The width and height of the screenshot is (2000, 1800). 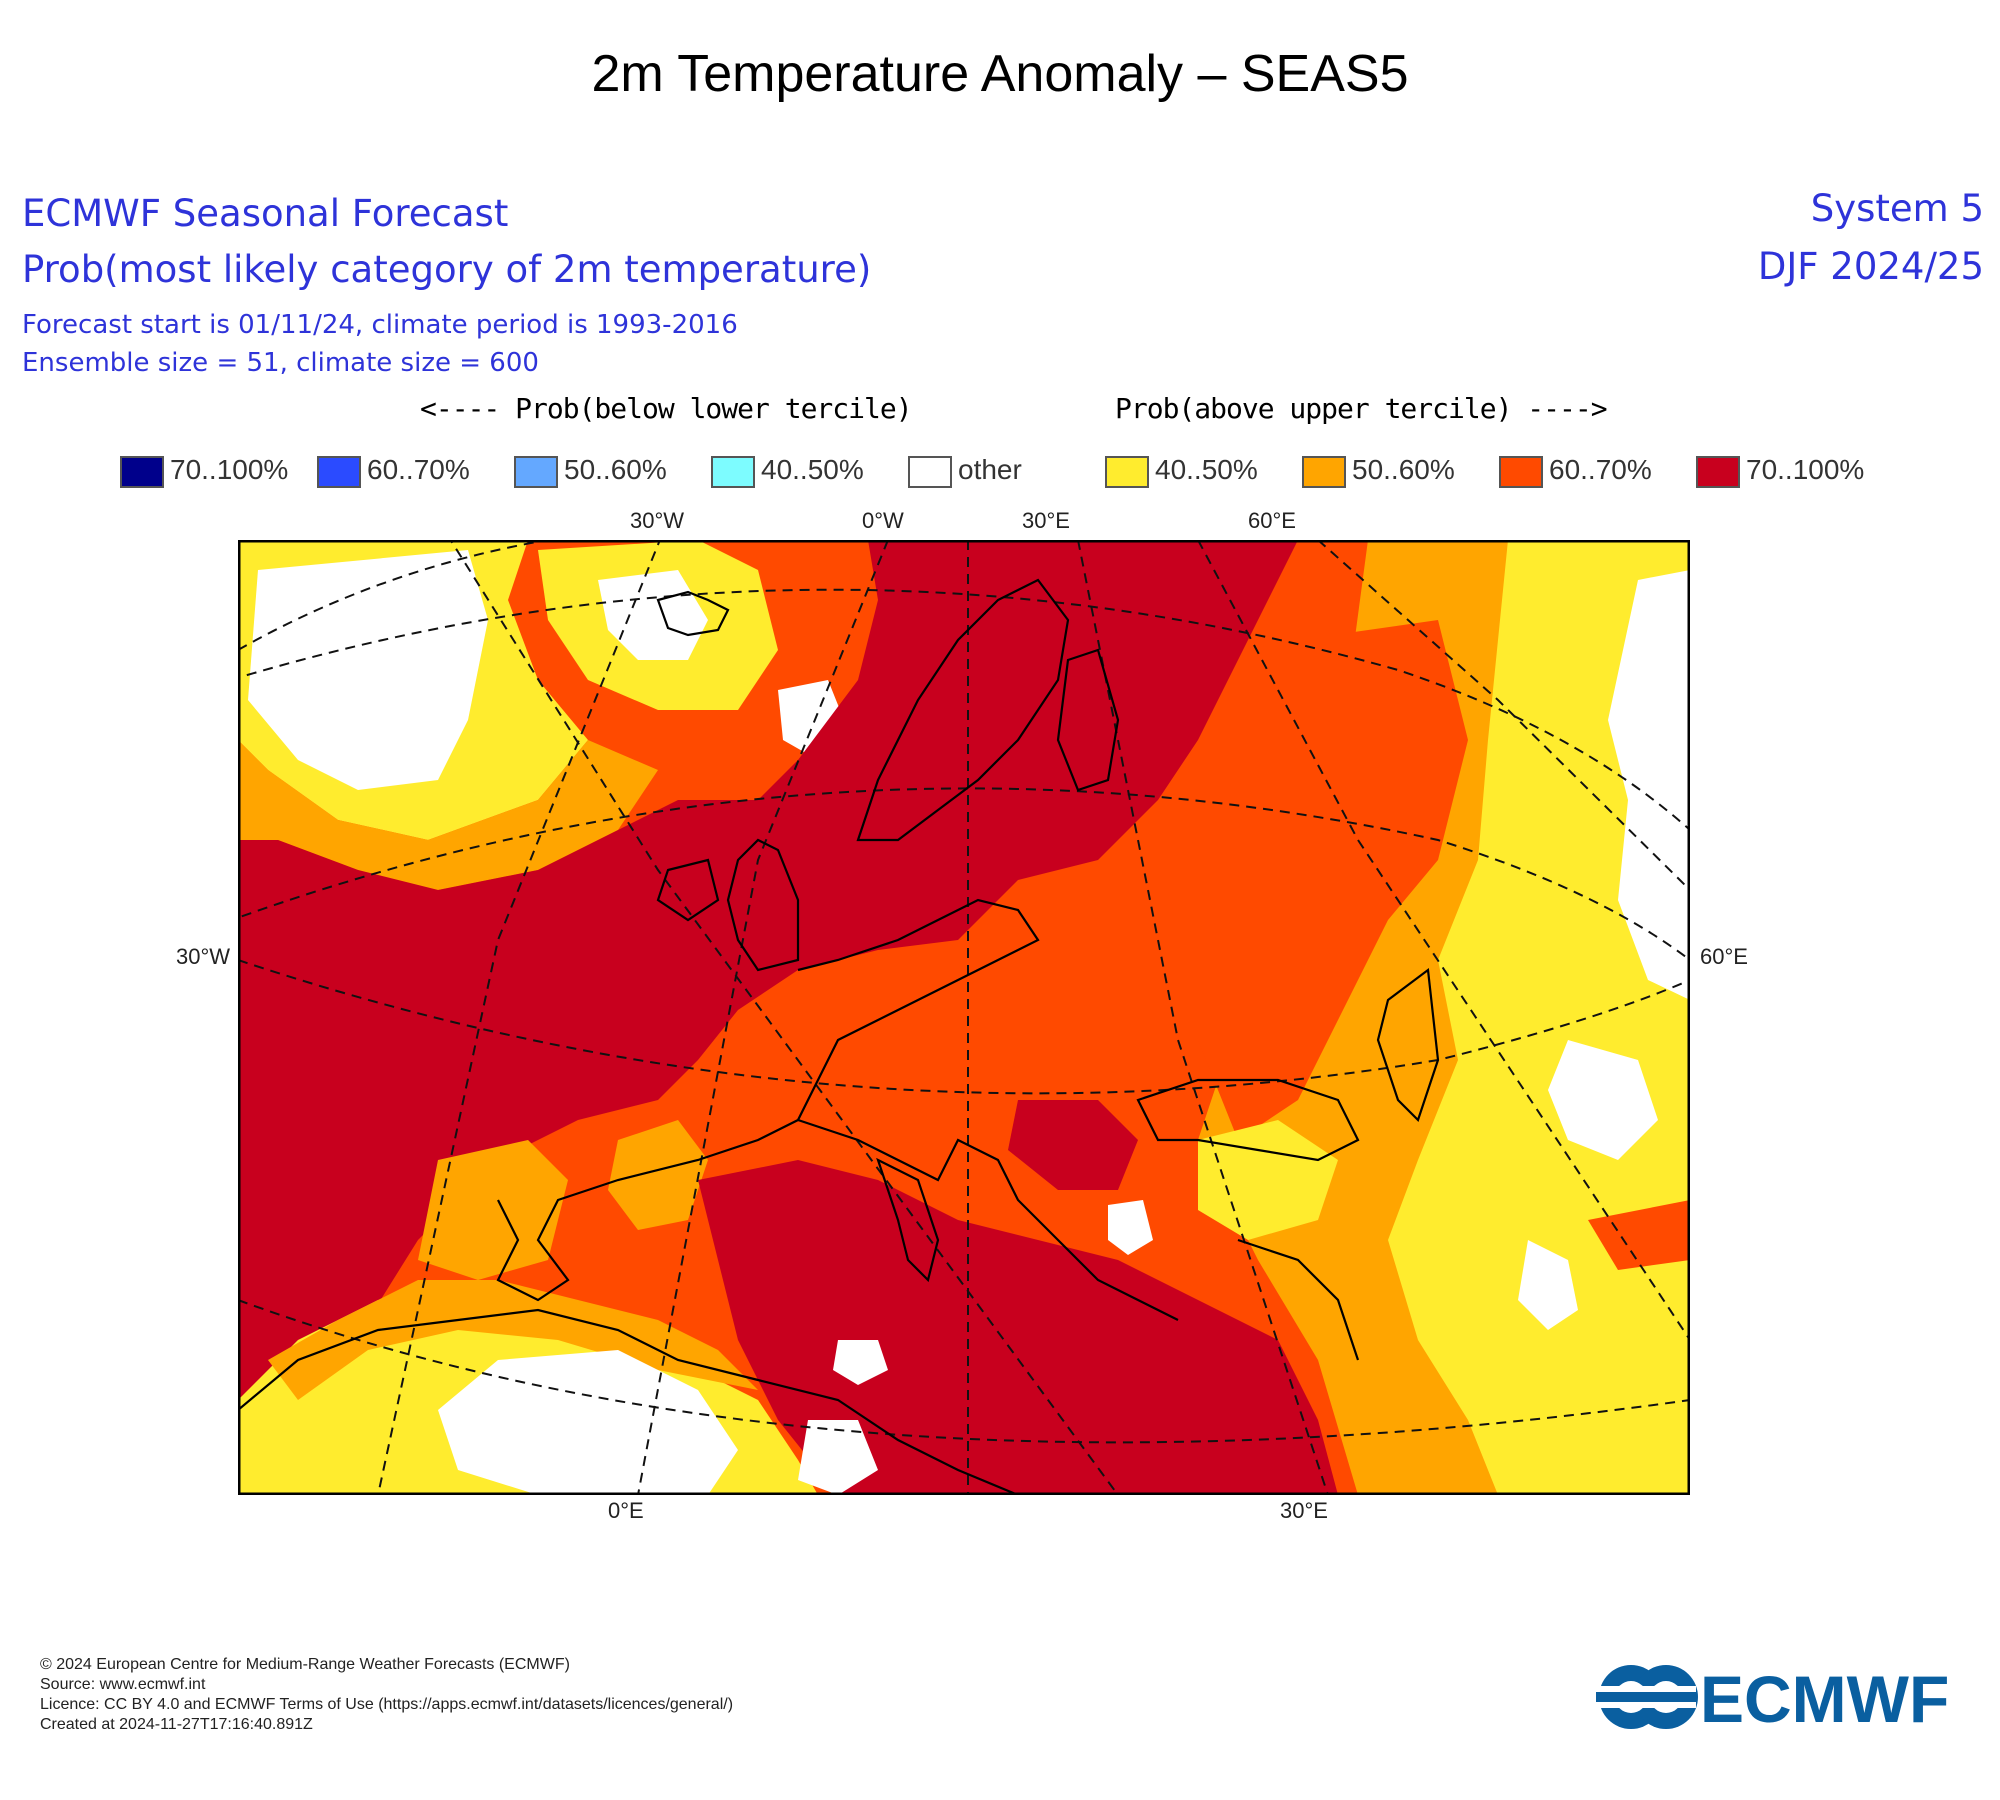 I want to click on coast-iceland, so click(x=693, y=613).